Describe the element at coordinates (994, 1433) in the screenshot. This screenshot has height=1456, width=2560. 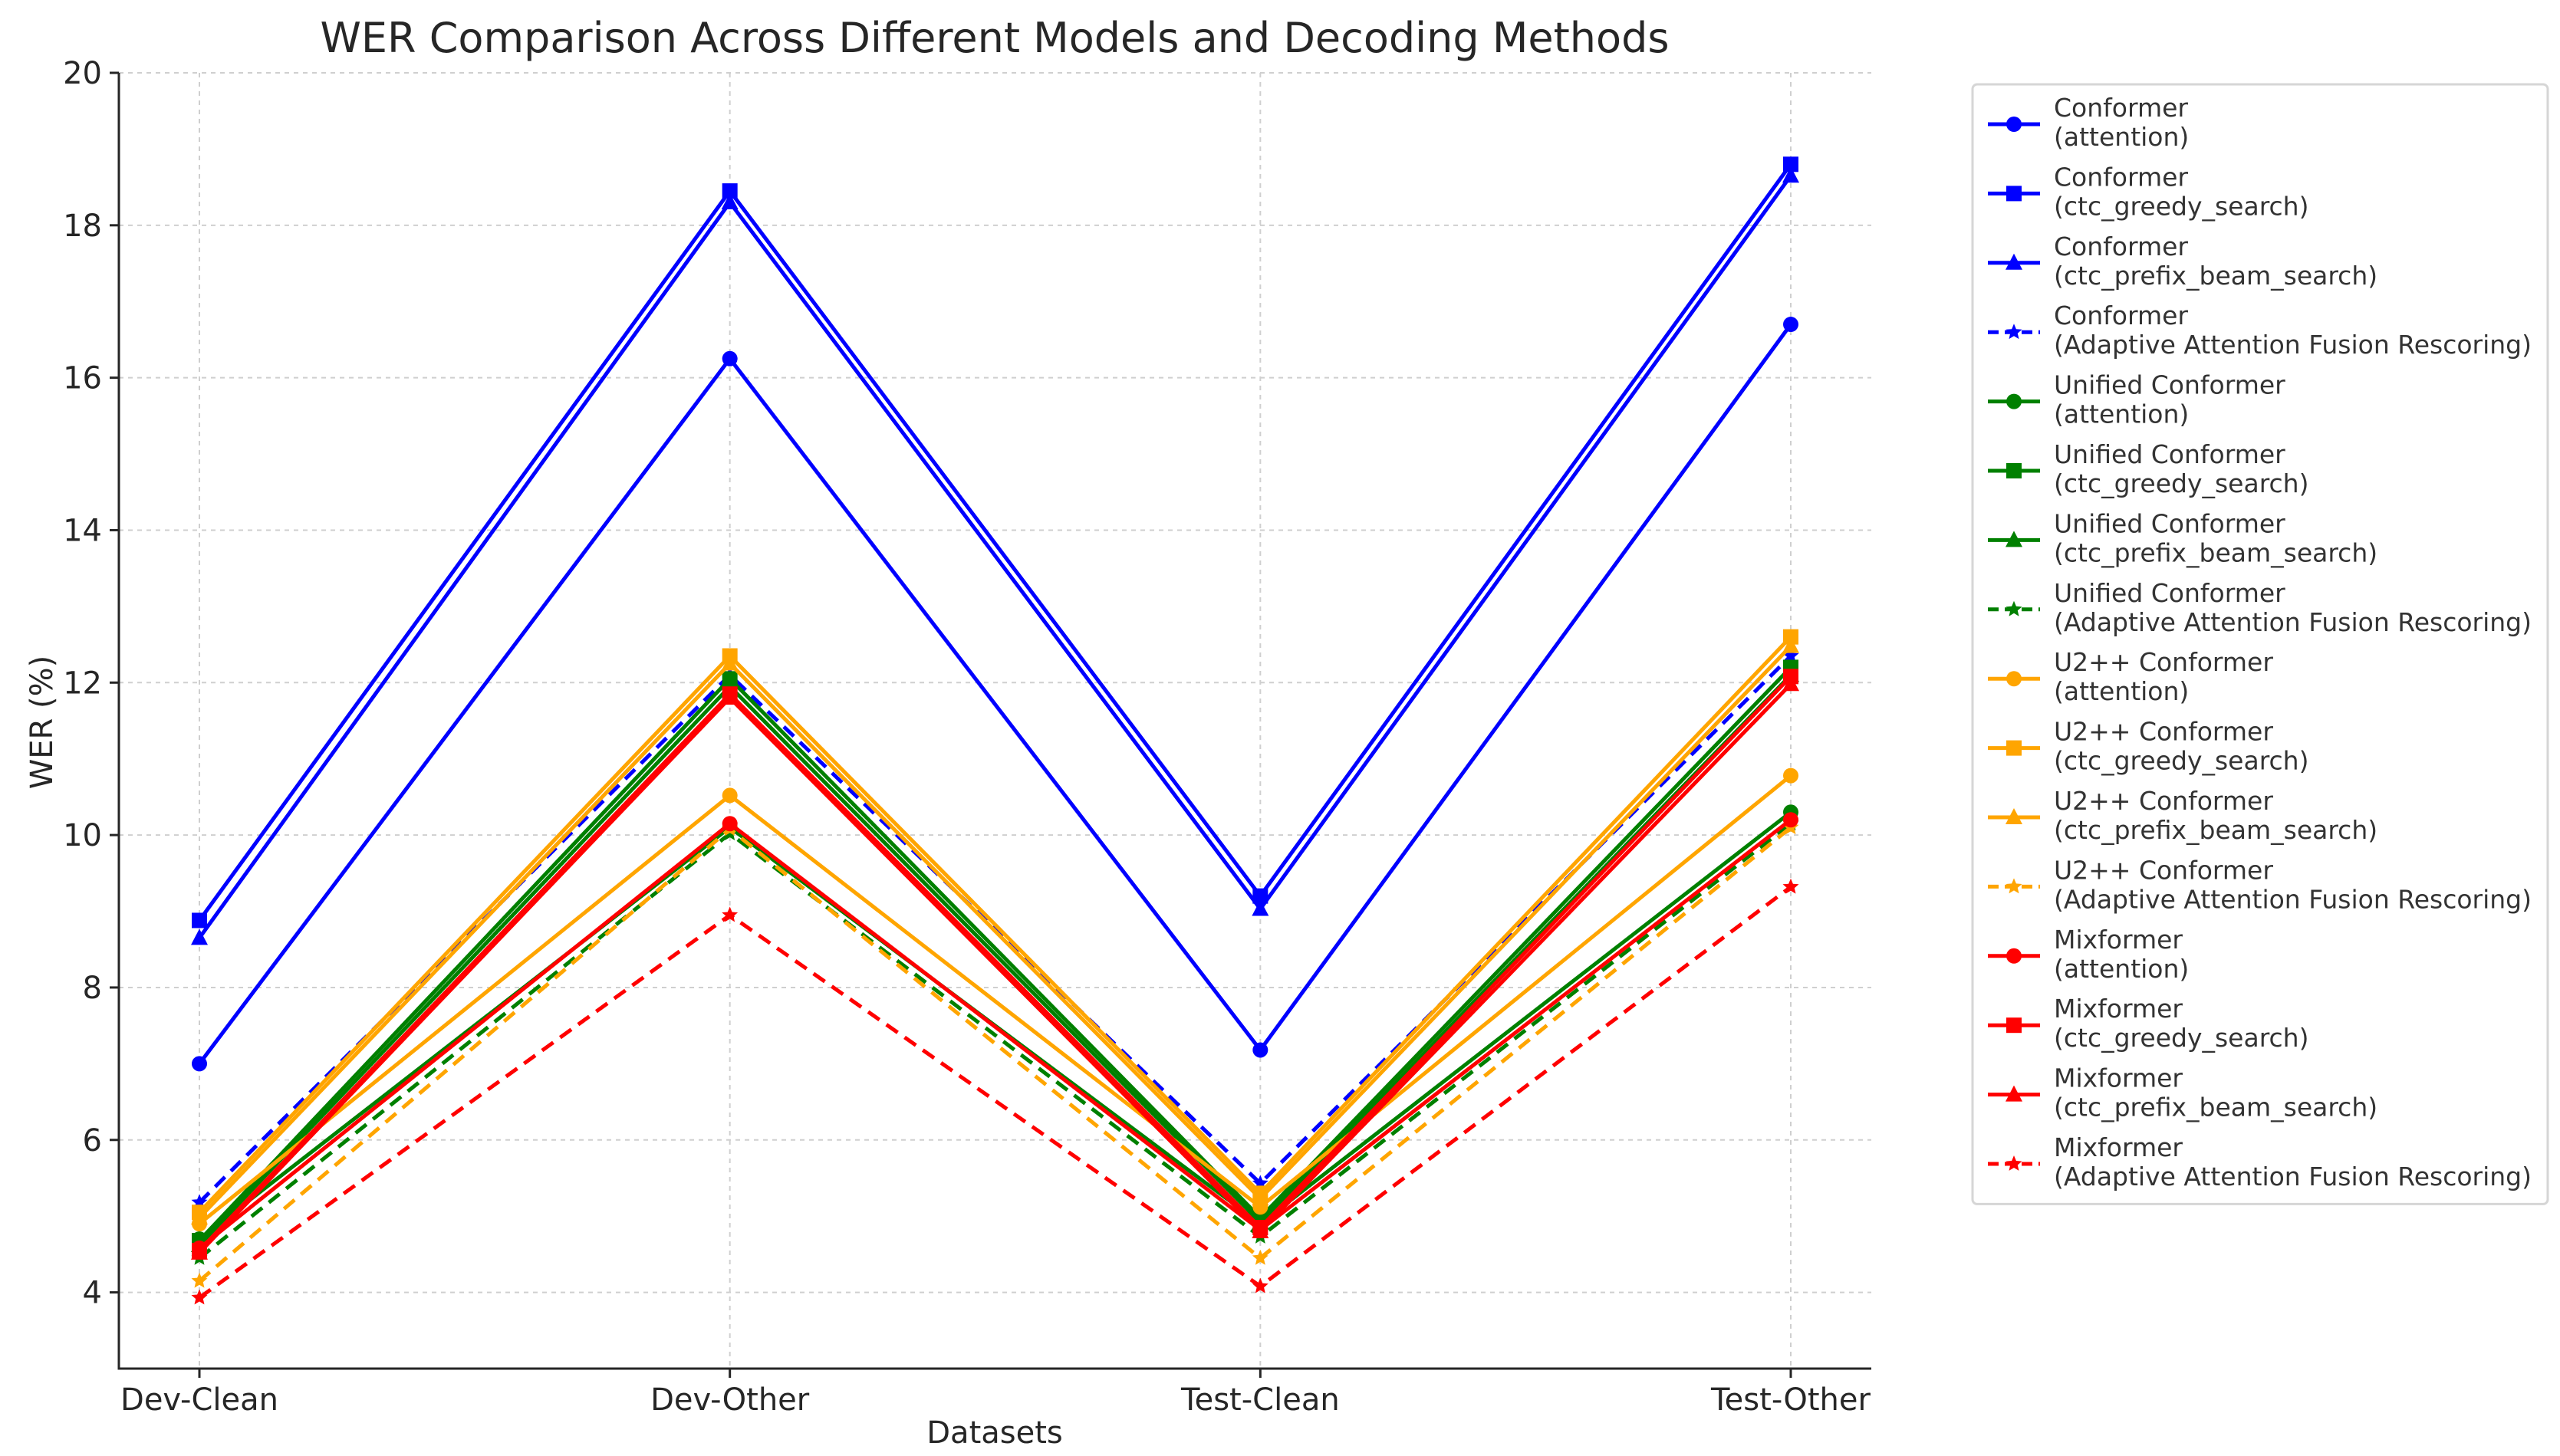
I see `x-axis-label: Datasets` at that location.